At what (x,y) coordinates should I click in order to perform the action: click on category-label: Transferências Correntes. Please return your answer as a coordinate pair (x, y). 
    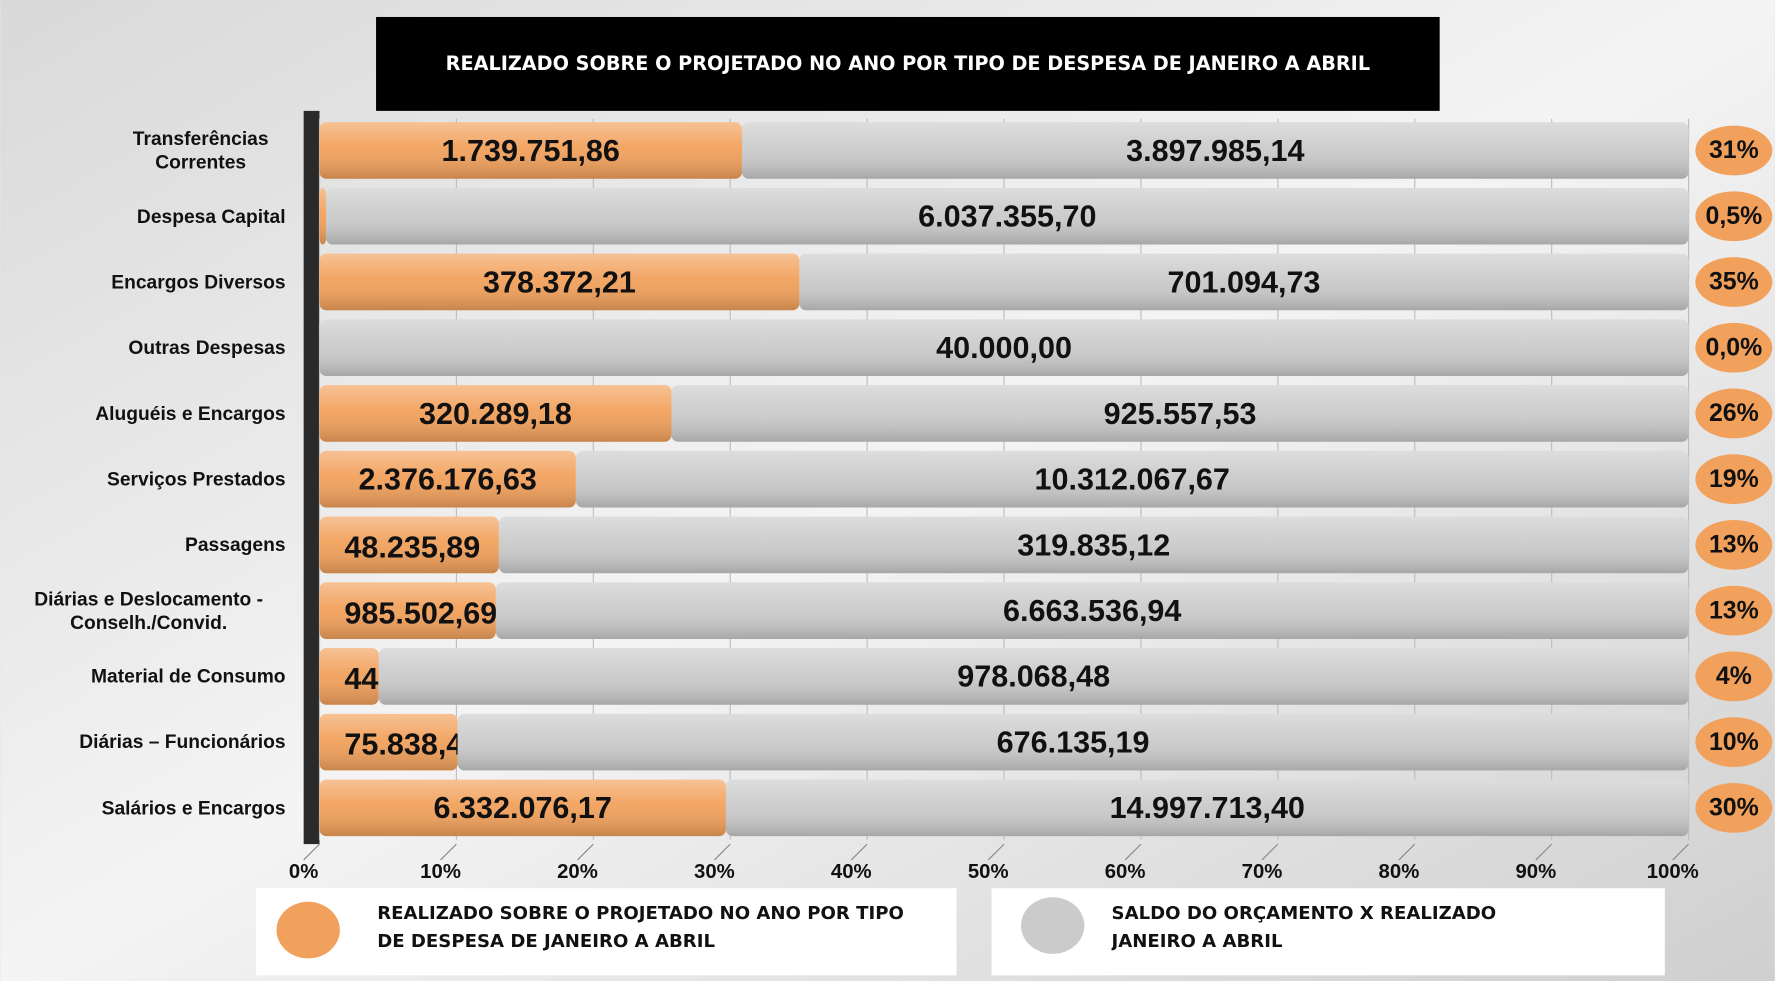
    Looking at the image, I should click on (200, 150).